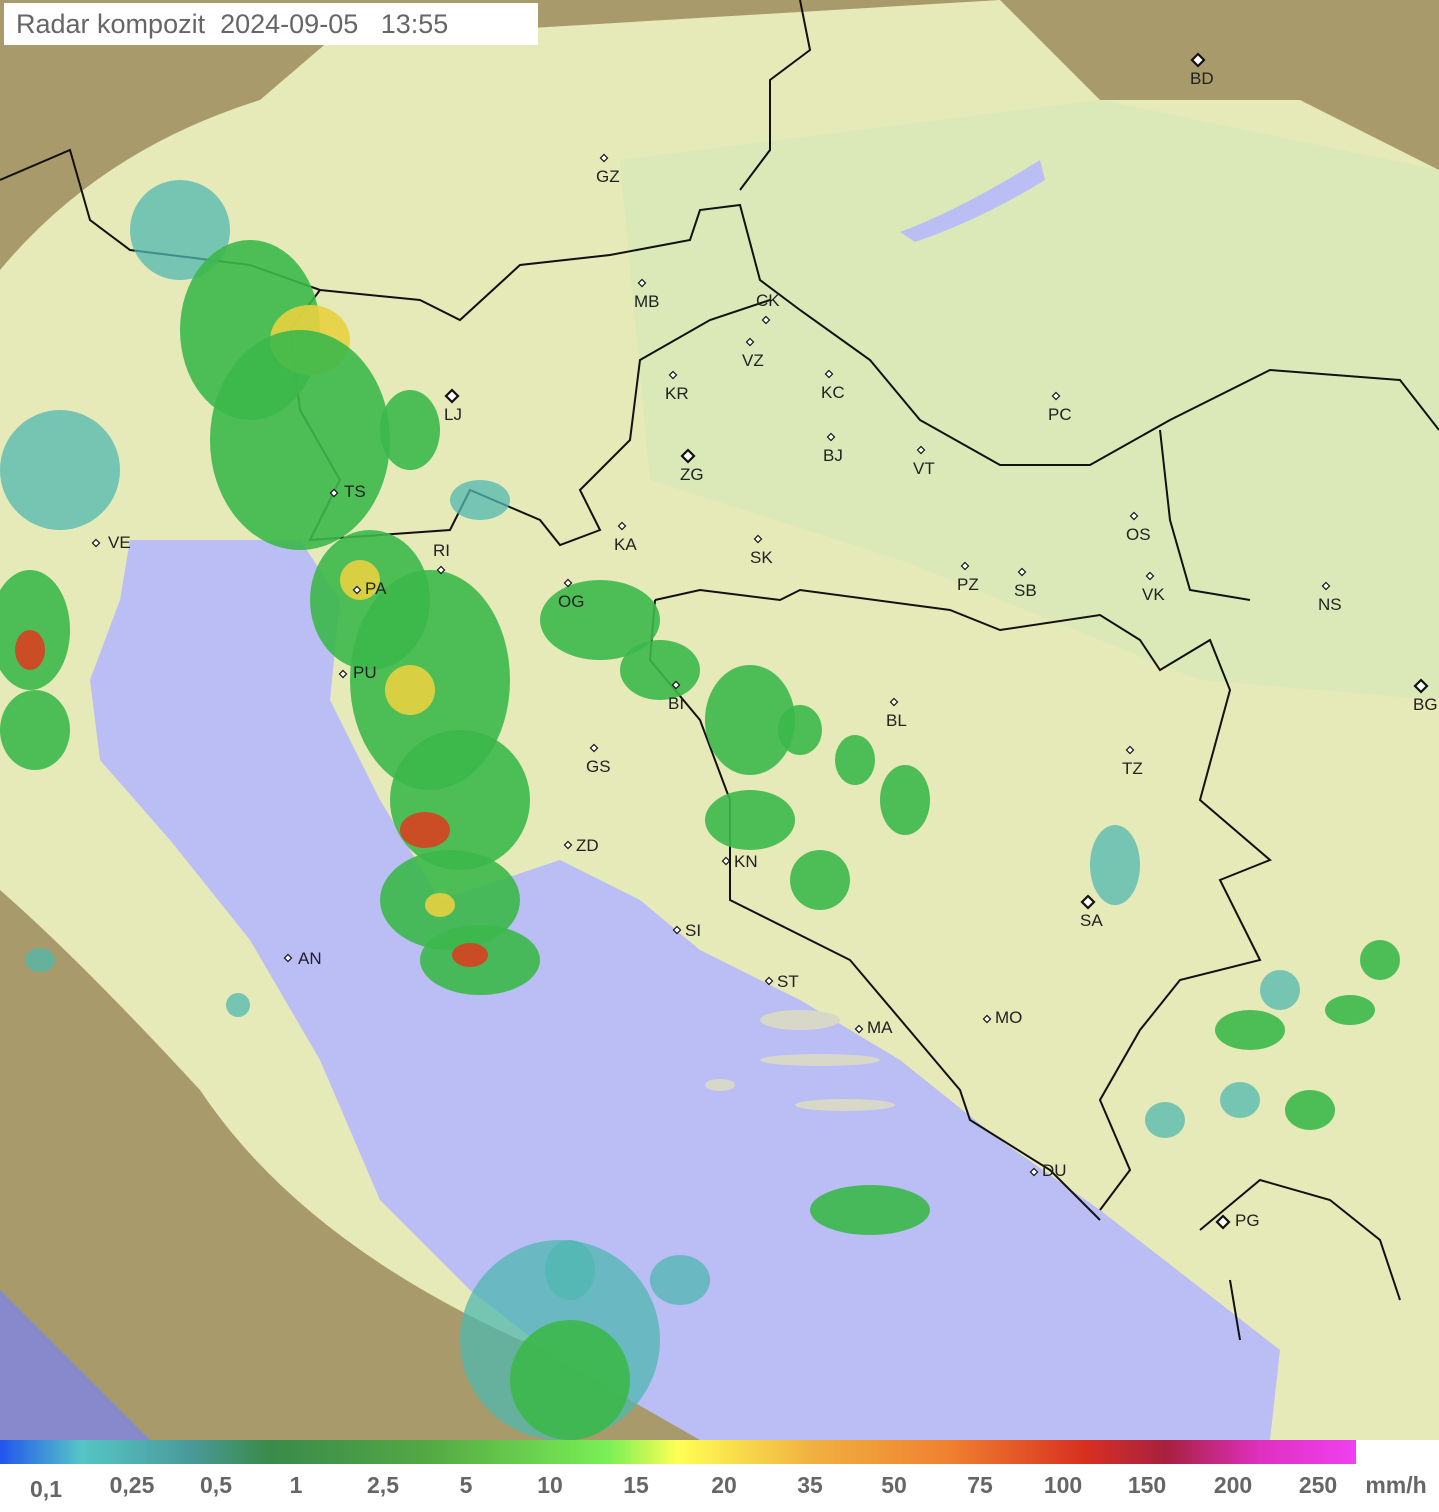  What do you see at coordinates (1060, 414) in the screenshot?
I see `city-label: PC` at bounding box center [1060, 414].